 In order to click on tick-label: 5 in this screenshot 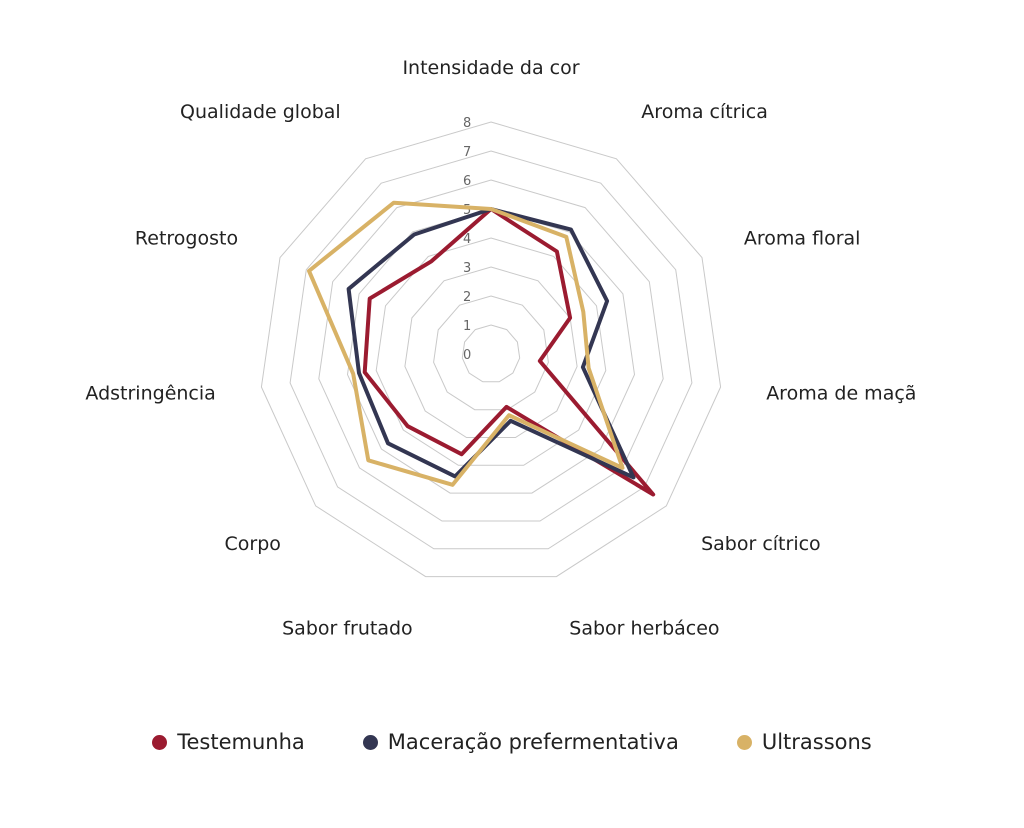, I will do `click(467, 210)`.